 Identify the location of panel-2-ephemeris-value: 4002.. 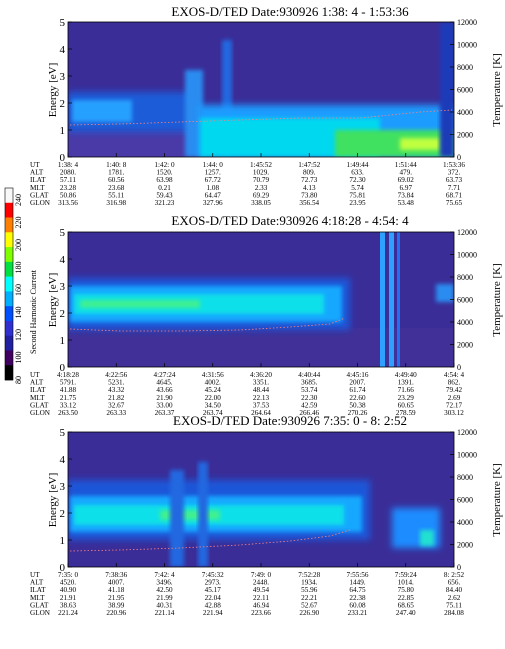
(213, 383).